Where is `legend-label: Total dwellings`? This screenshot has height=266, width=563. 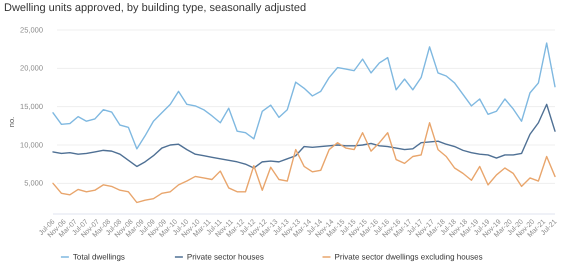 legend-label: Total dwellings is located at coordinates (98, 257).